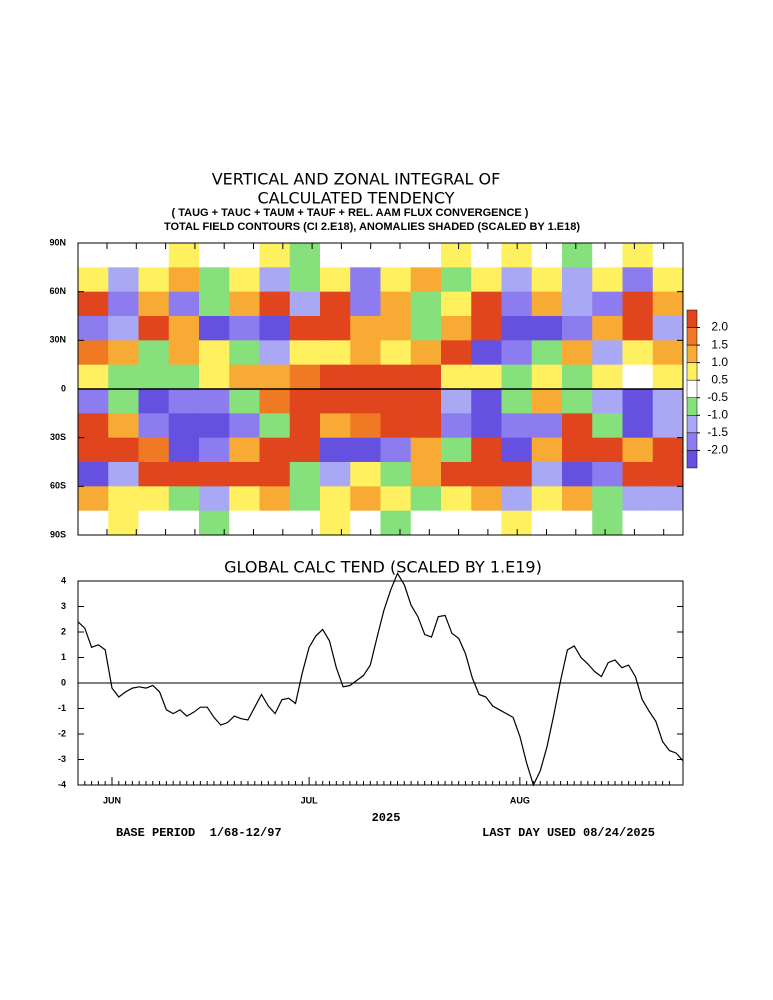  Describe the element at coordinates (386, 818) in the screenshot. I see `x-axis-label: 2025` at that location.